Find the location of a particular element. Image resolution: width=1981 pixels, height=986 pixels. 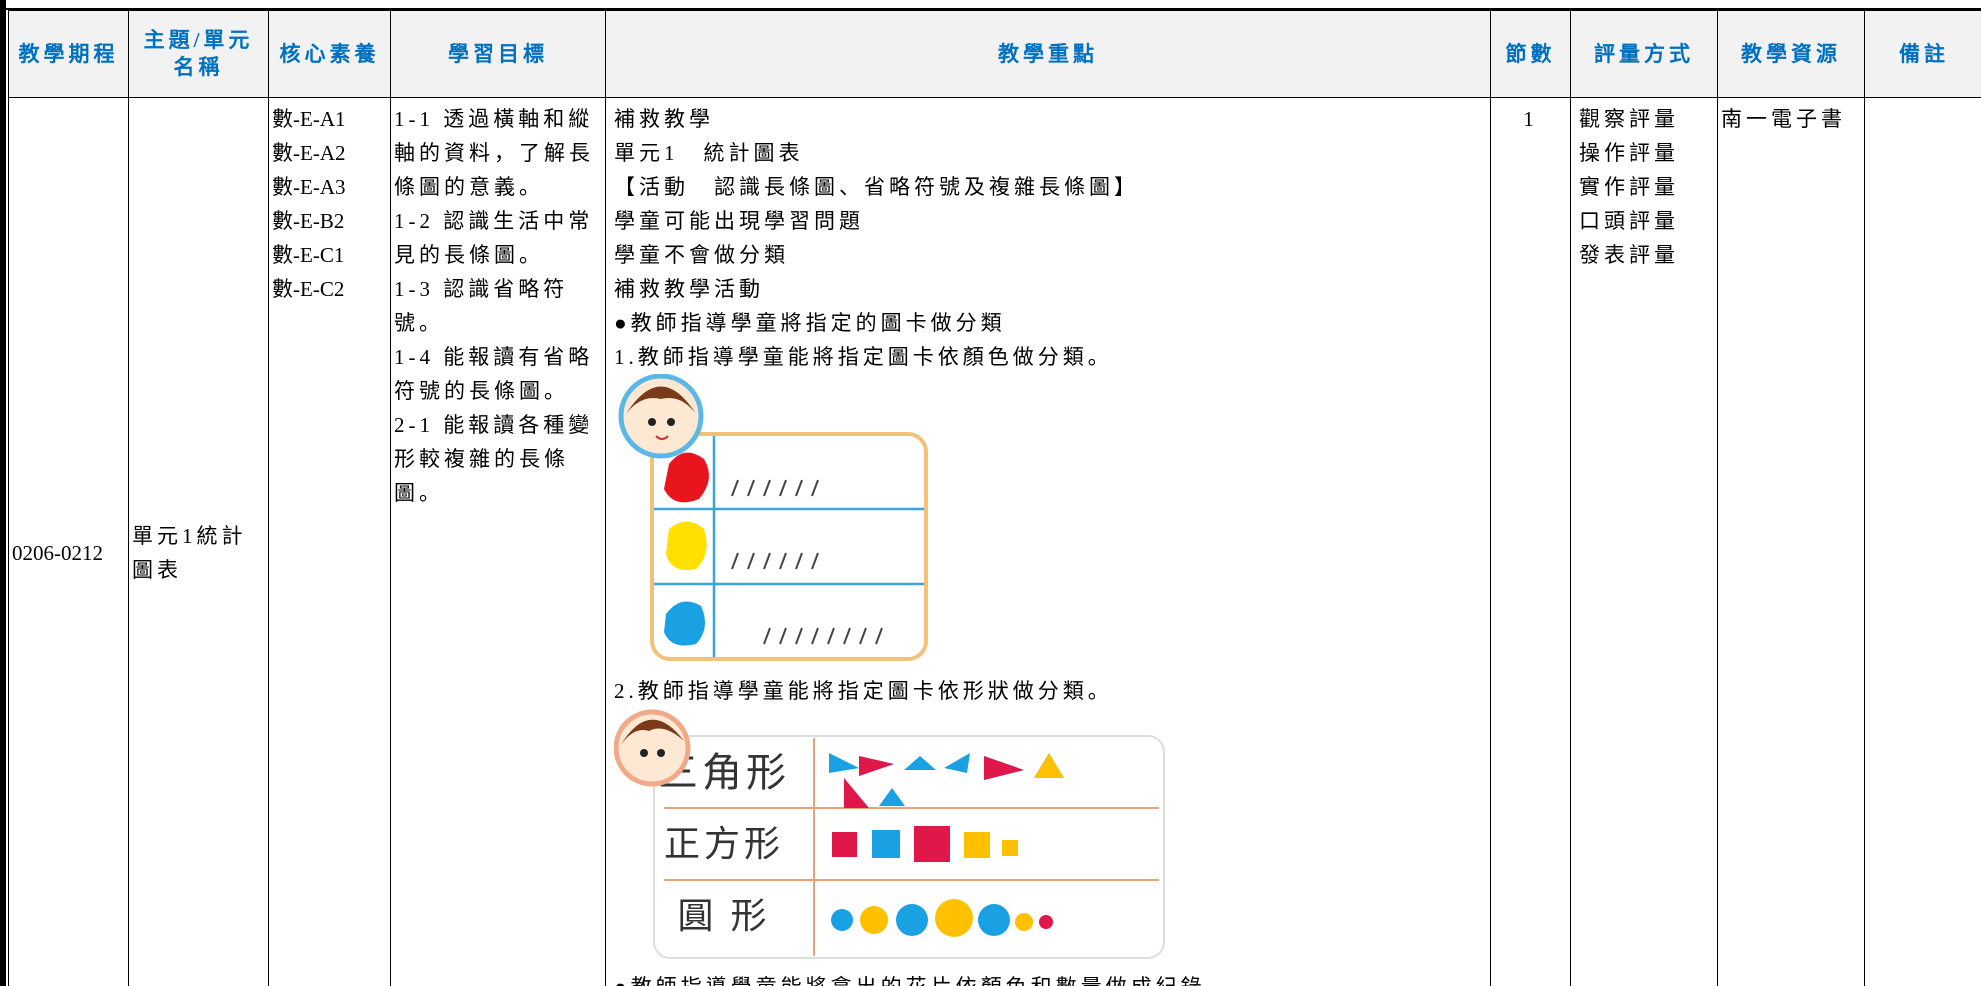

assessment-method: 口頭評量 is located at coordinates (1629, 221).